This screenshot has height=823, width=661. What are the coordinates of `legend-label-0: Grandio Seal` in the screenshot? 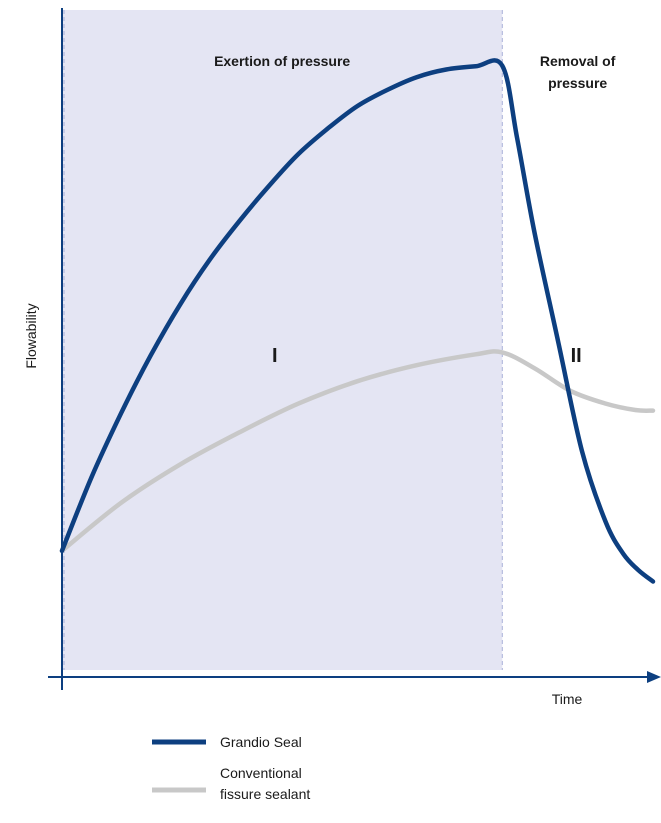 It's located at (261, 742).